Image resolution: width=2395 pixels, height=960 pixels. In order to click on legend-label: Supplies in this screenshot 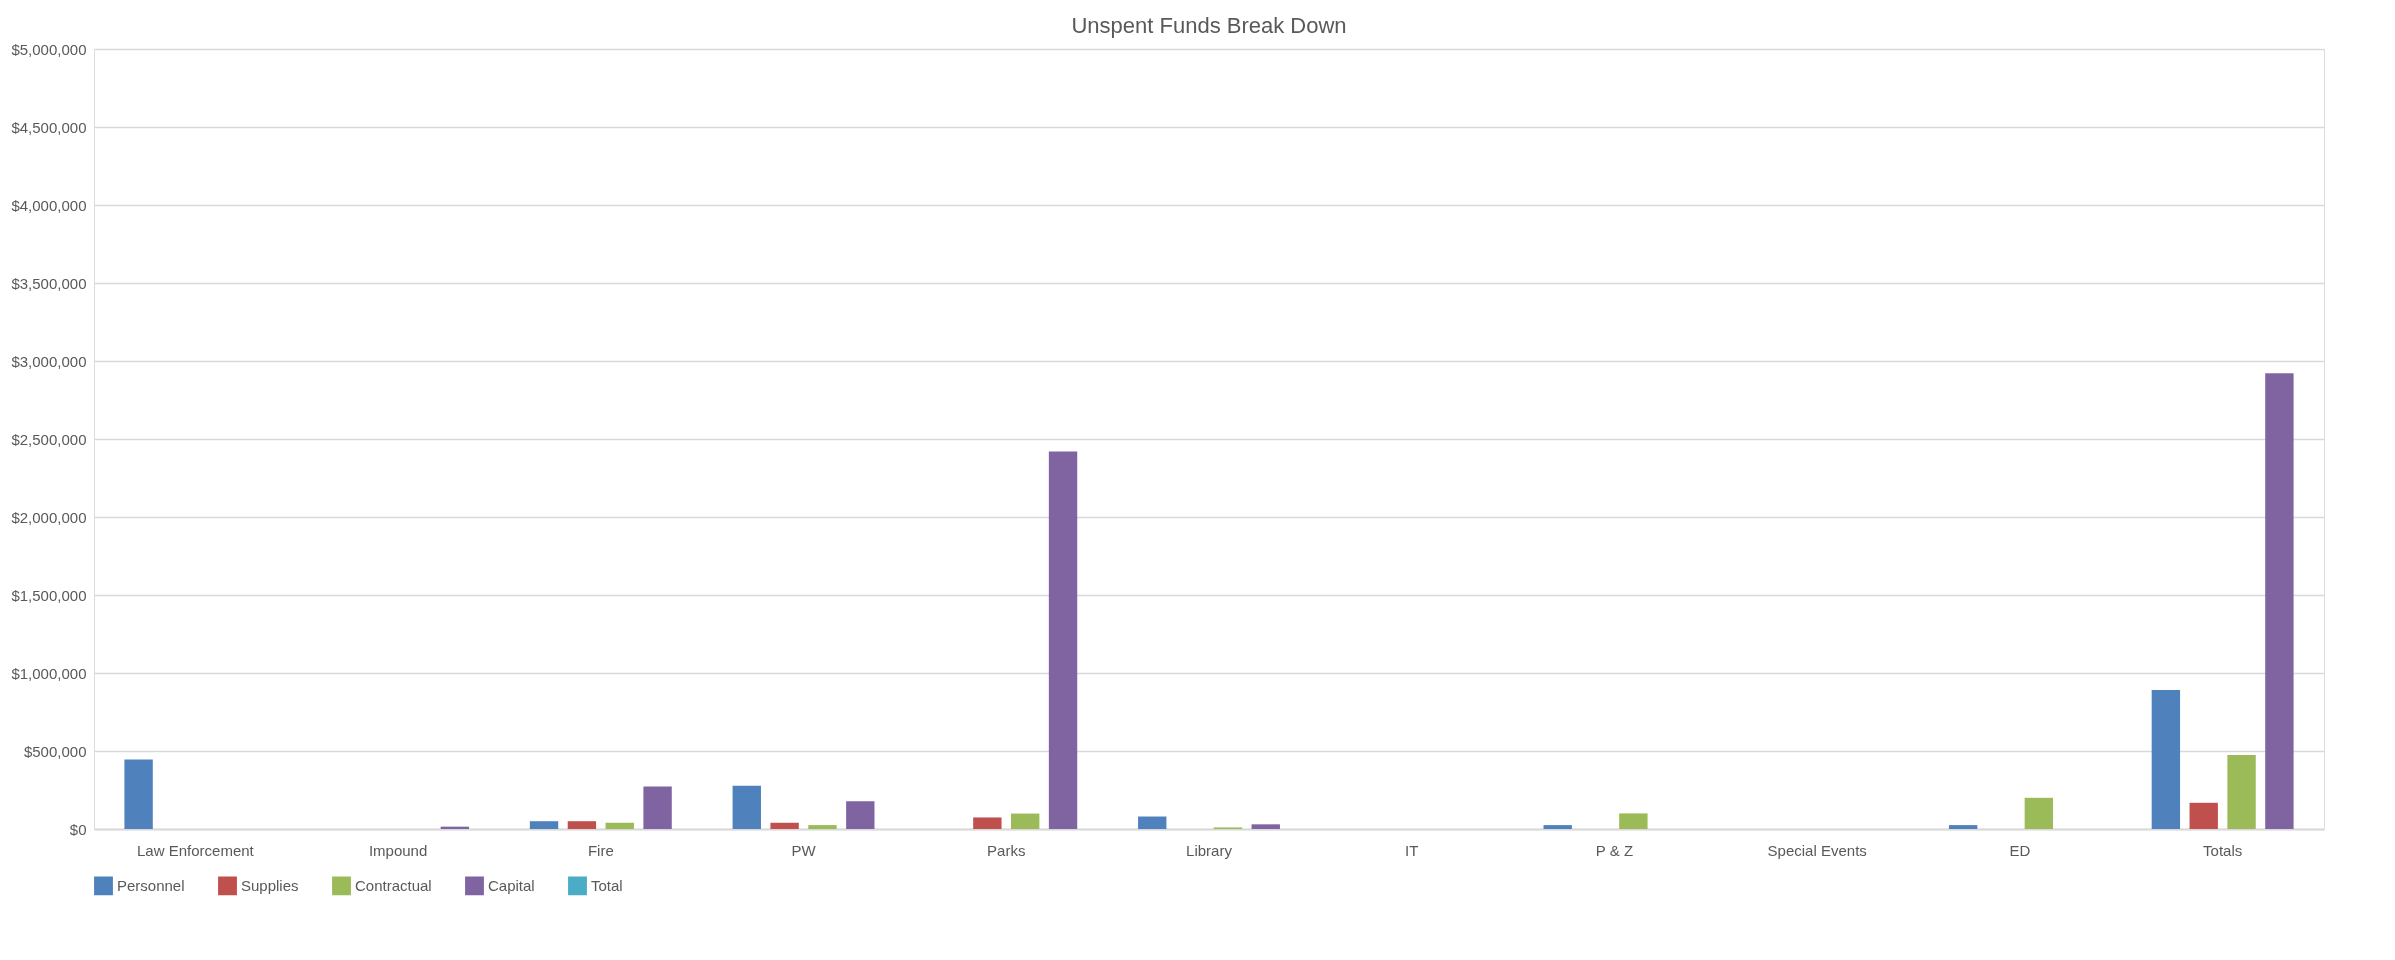, I will do `click(270, 885)`.